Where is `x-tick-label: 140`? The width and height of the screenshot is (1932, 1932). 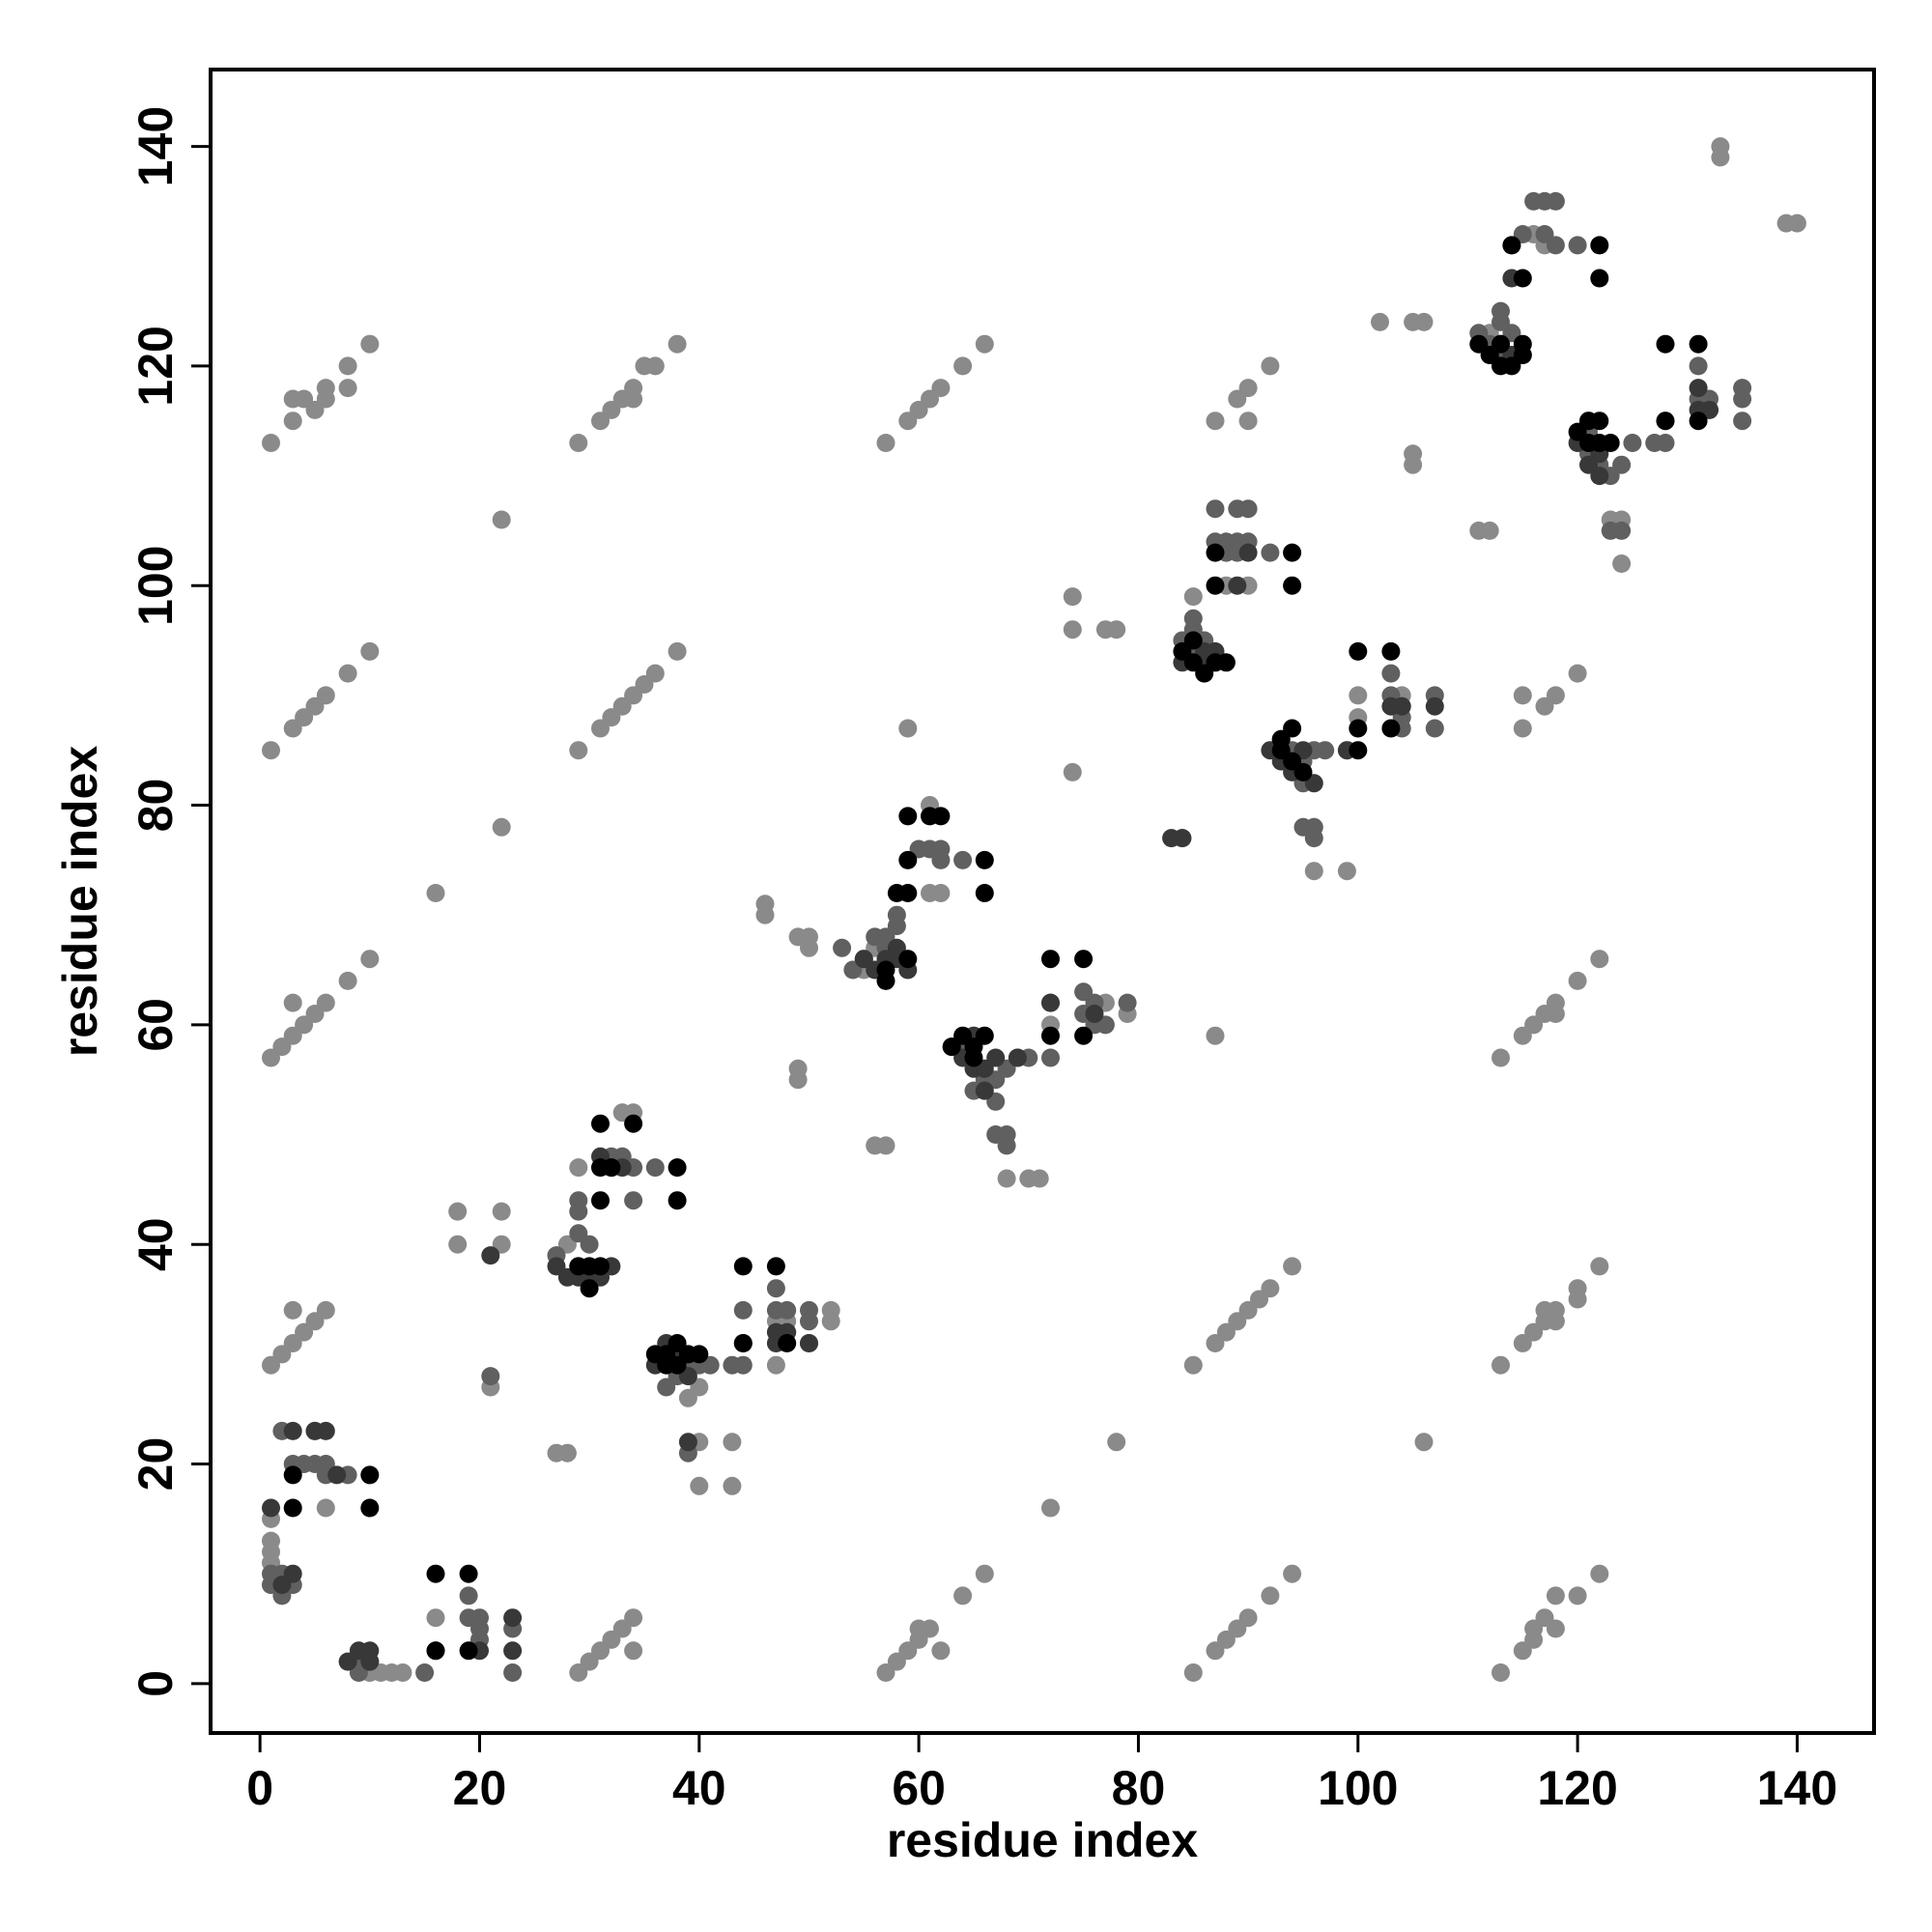 x-tick-label: 140 is located at coordinates (1797, 1788).